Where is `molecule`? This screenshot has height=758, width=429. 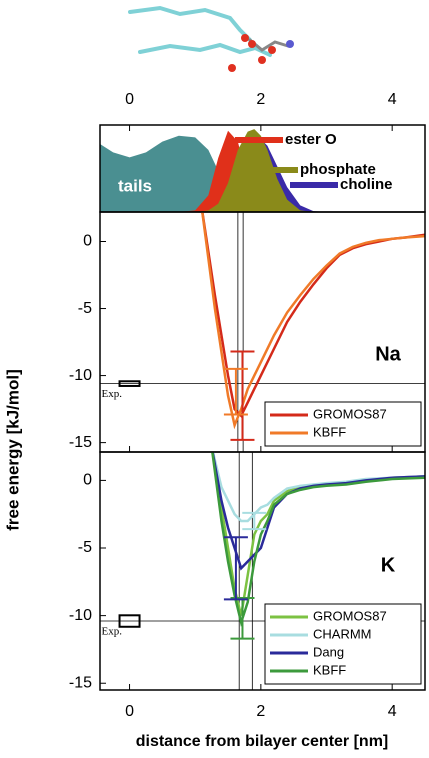
molecule is located at coordinates (211, 38).